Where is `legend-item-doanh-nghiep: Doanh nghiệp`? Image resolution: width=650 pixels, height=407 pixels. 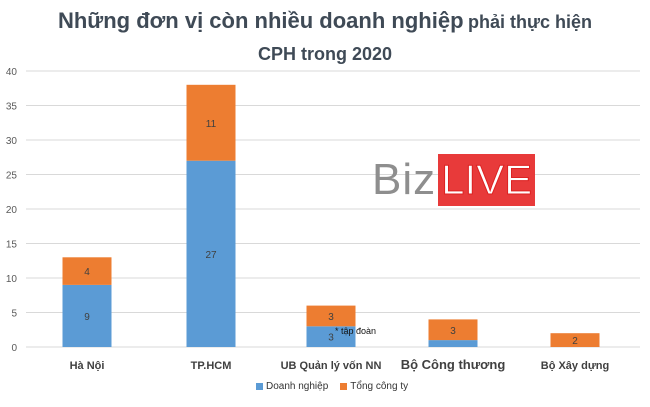 legend-item-doanh-nghiep: Doanh nghiệp is located at coordinates (292, 386).